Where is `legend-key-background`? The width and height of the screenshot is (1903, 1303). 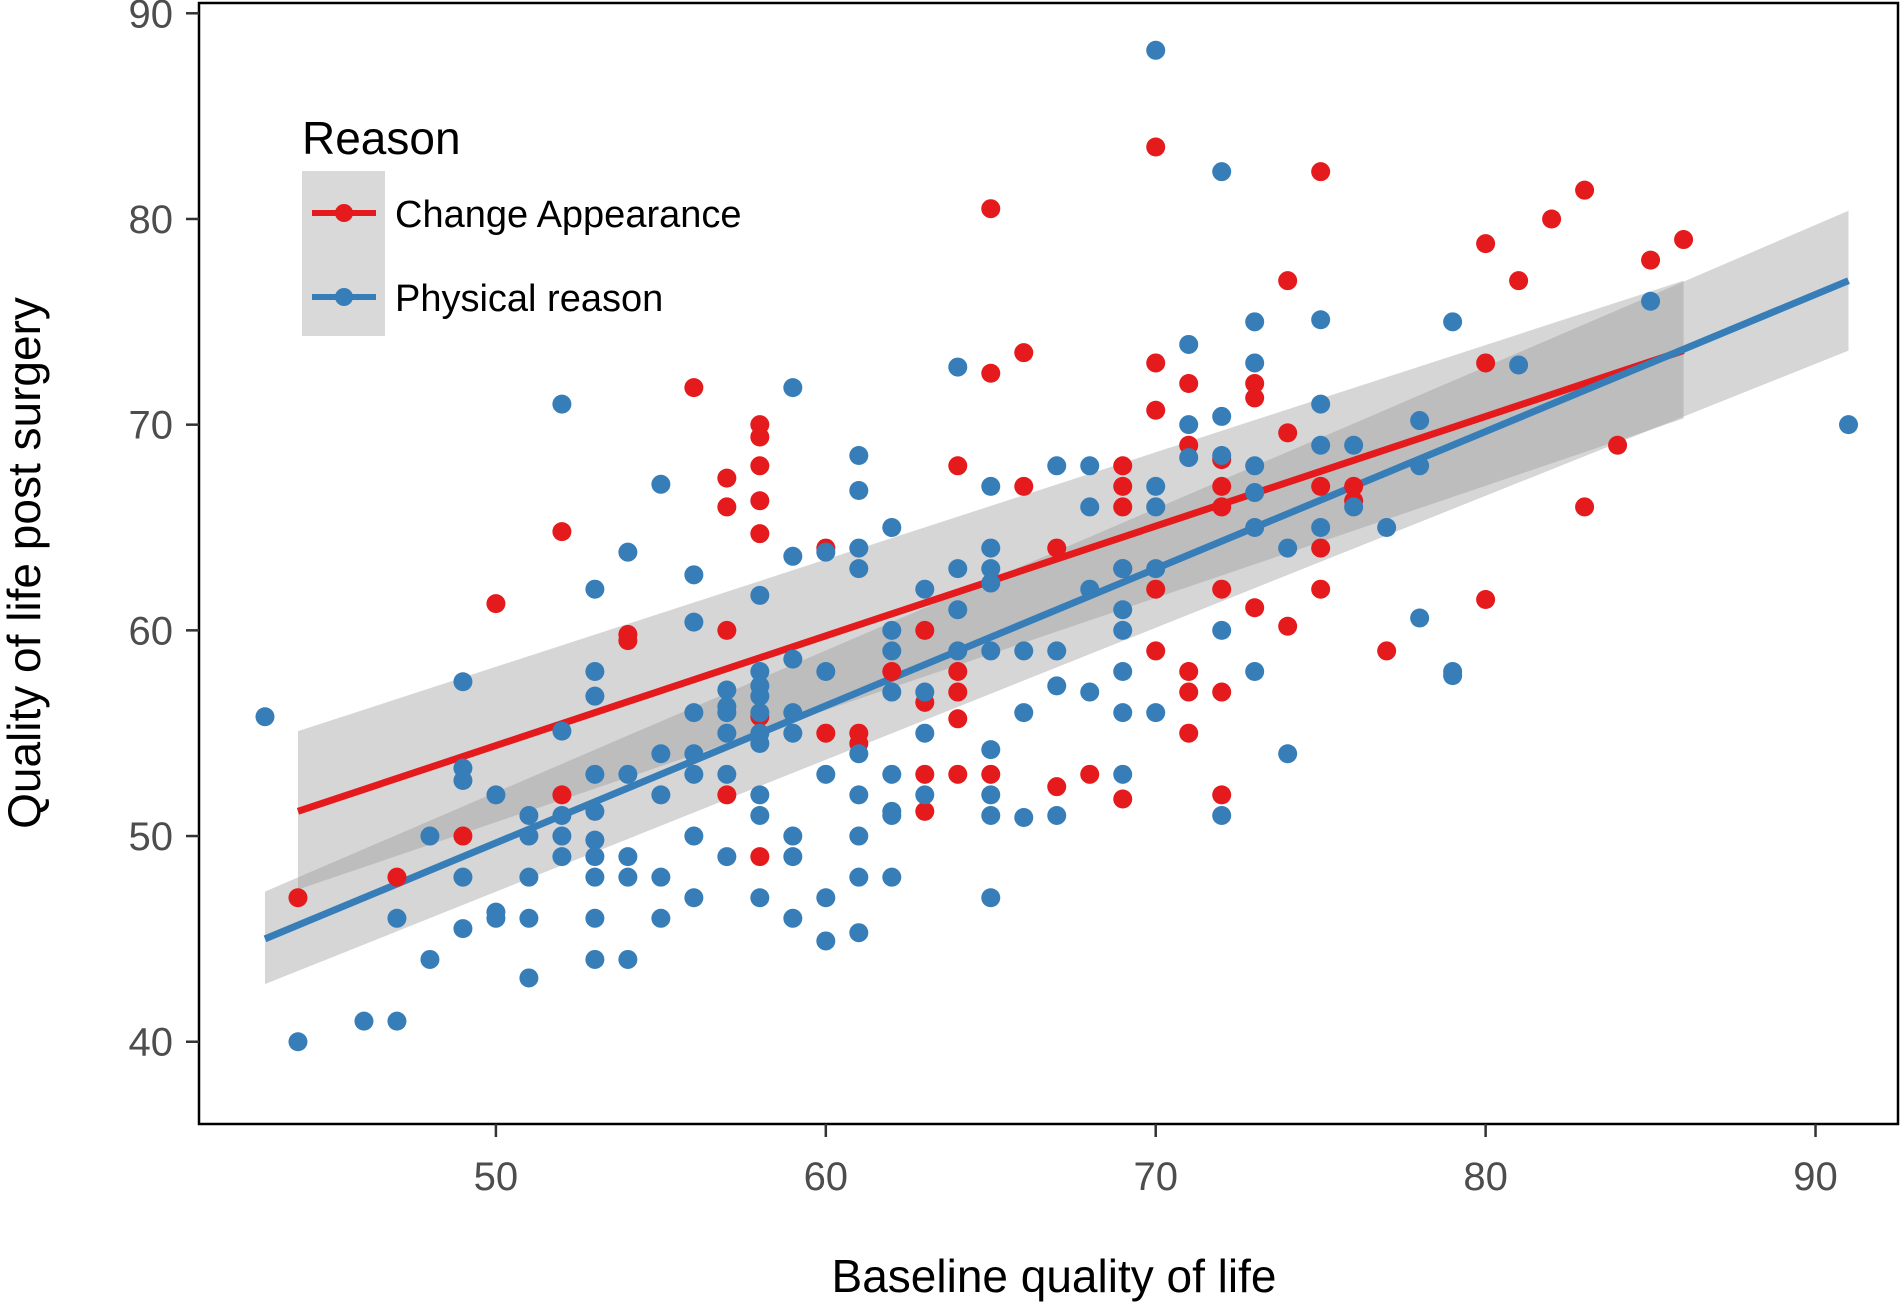 legend-key-background is located at coordinates (343, 253).